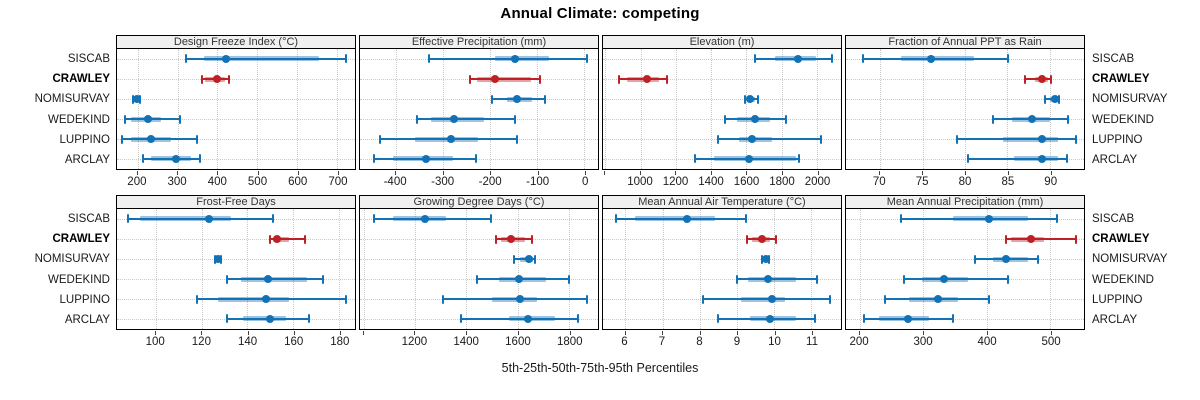  I want to click on x-tick-label: 600, so click(298, 182).